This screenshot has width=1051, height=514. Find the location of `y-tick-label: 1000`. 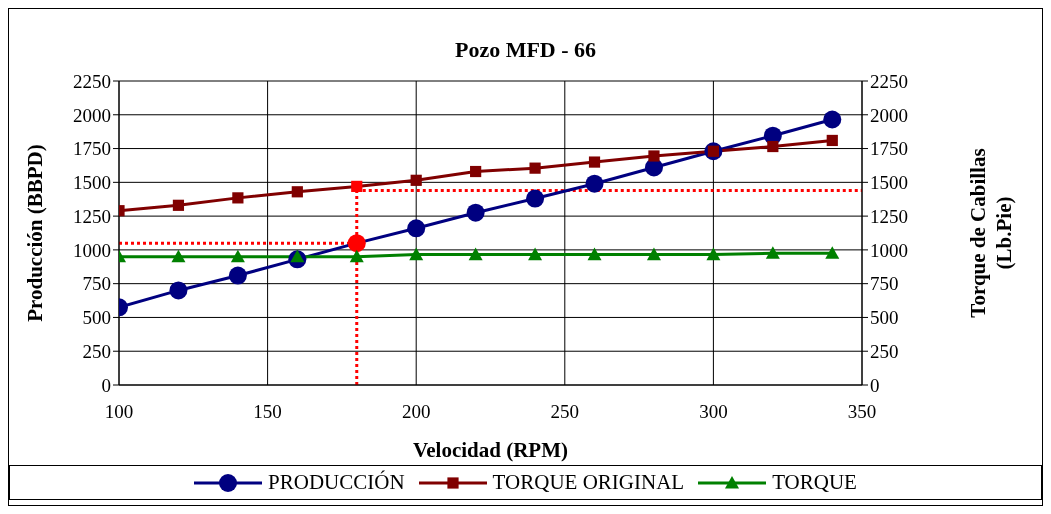

y-tick-label: 1000 is located at coordinates (92, 250).